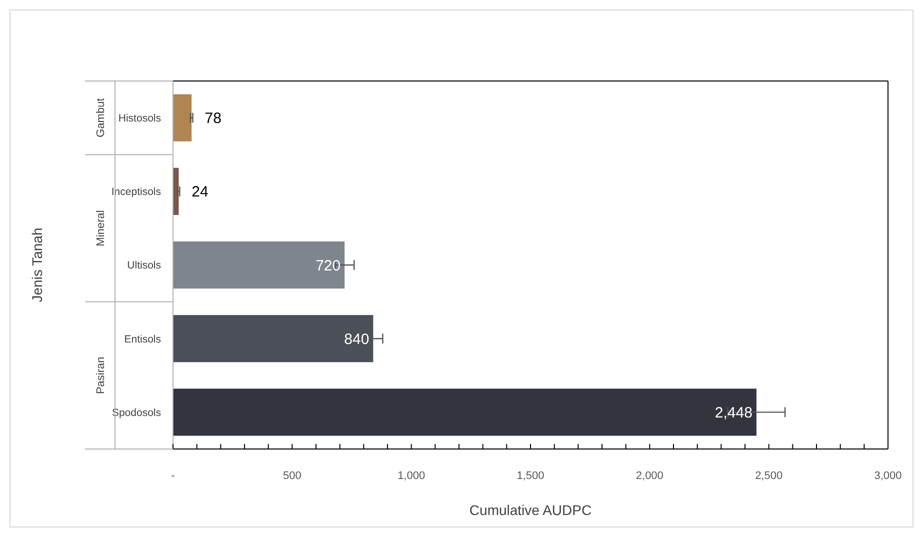 The image size is (923, 537). What do you see at coordinates (530, 510) in the screenshot?
I see `x-axis-title: Cumulative AUDPC` at bounding box center [530, 510].